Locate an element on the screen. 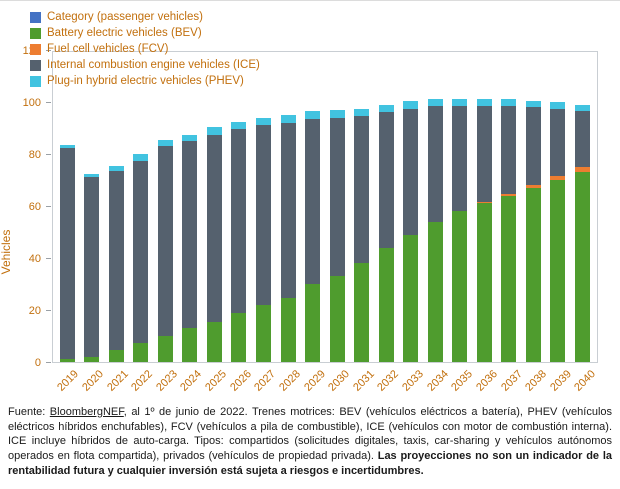  legend-label: Fuel cell vehicles (FCV) is located at coordinates (108, 49).